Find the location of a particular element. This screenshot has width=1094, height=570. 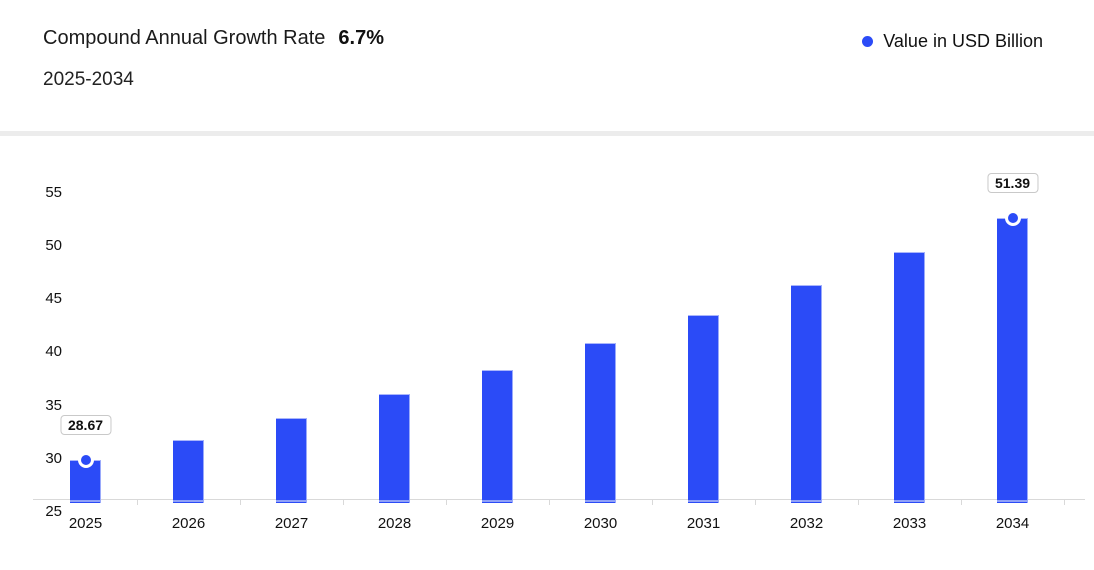

bar-2033 is located at coordinates (909, 377).